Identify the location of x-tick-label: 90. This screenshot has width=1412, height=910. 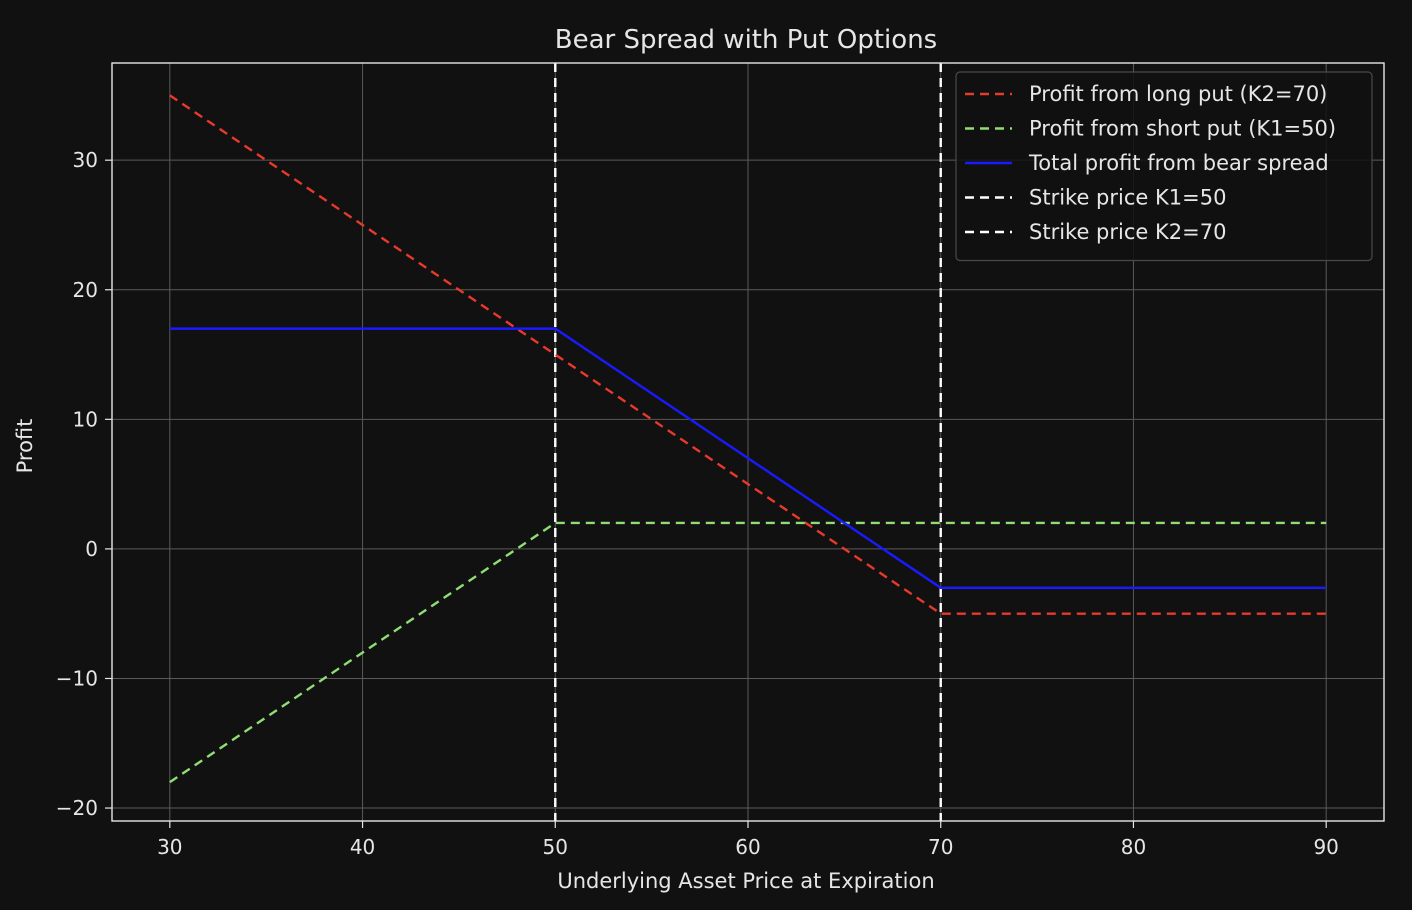
(1325, 847).